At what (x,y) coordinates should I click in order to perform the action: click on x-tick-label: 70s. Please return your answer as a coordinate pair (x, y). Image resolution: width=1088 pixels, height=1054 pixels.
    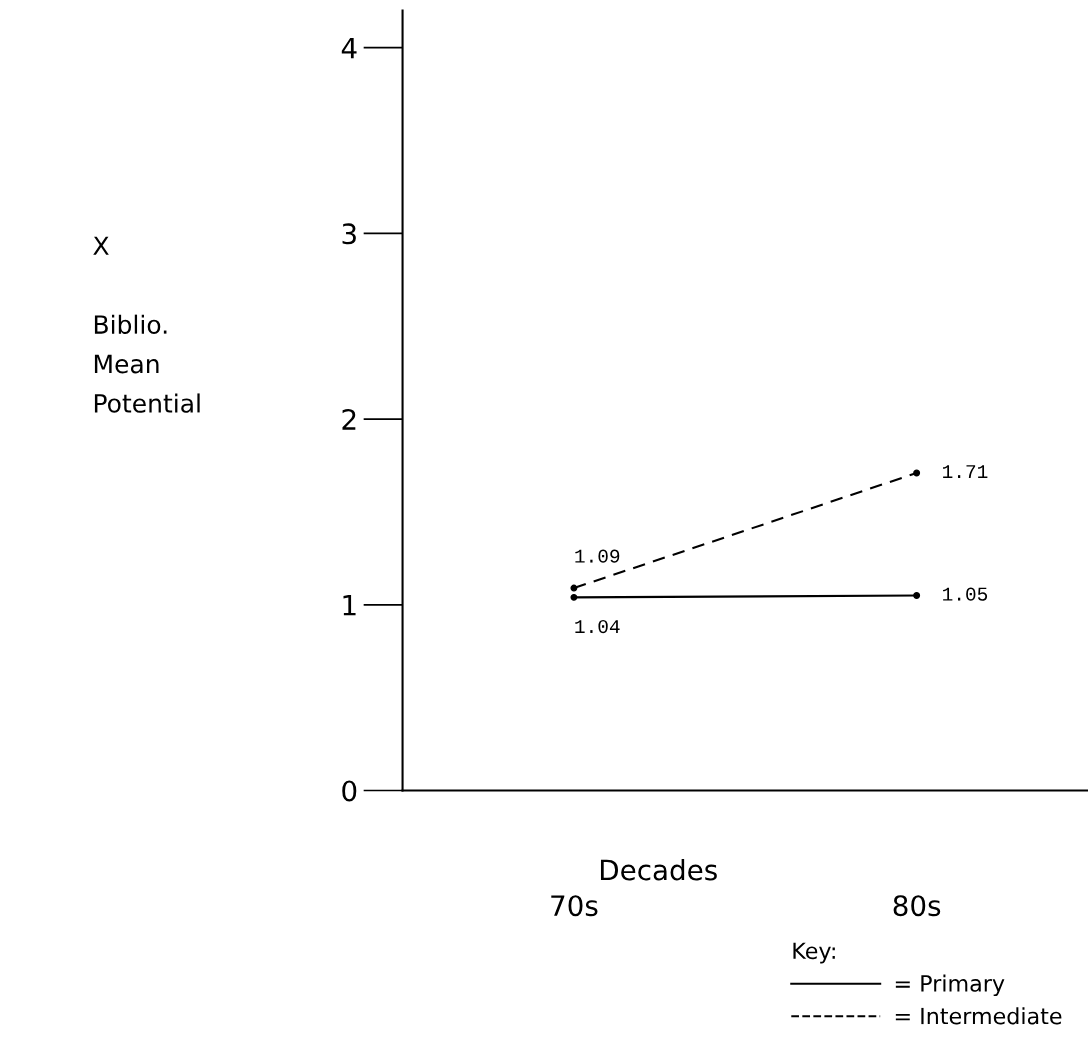
    Looking at the image, I should click on (574, 906).